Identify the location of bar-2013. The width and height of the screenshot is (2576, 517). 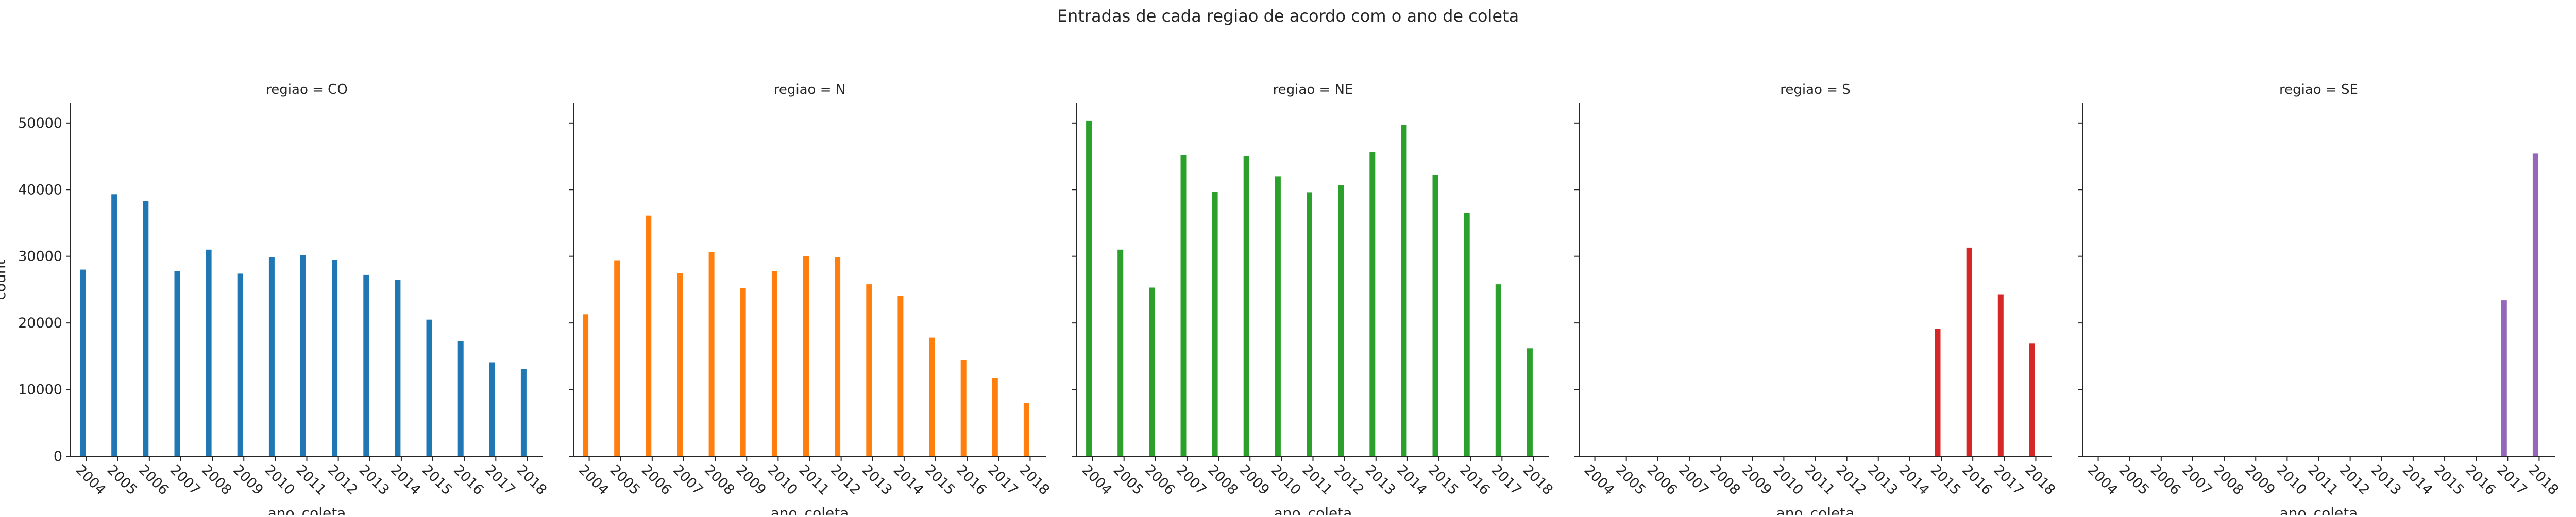
(1372, 304).